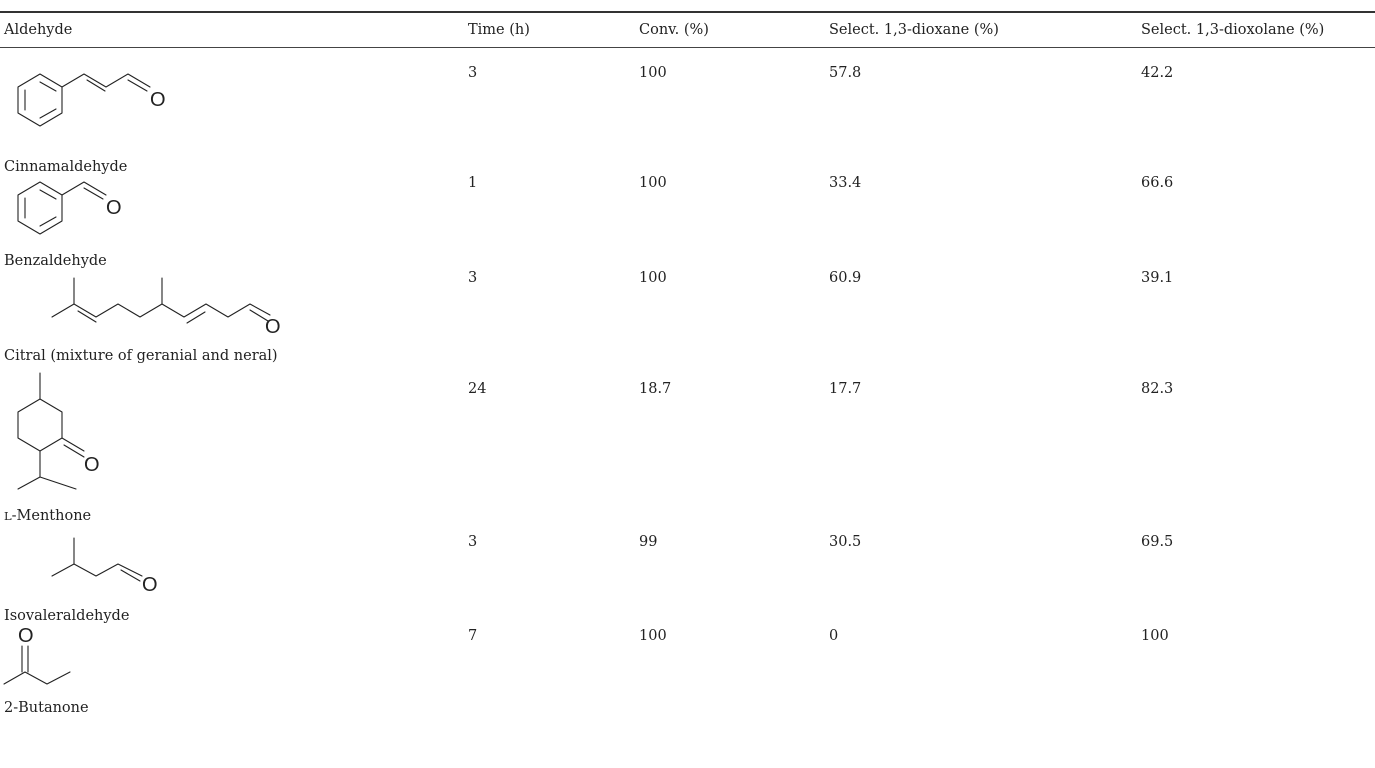 This screenshot has width=1375, height=768. Describe the element at coordinates (46, 708) in the screenshot. I see `compound-name: 2-Butanone` at that location.